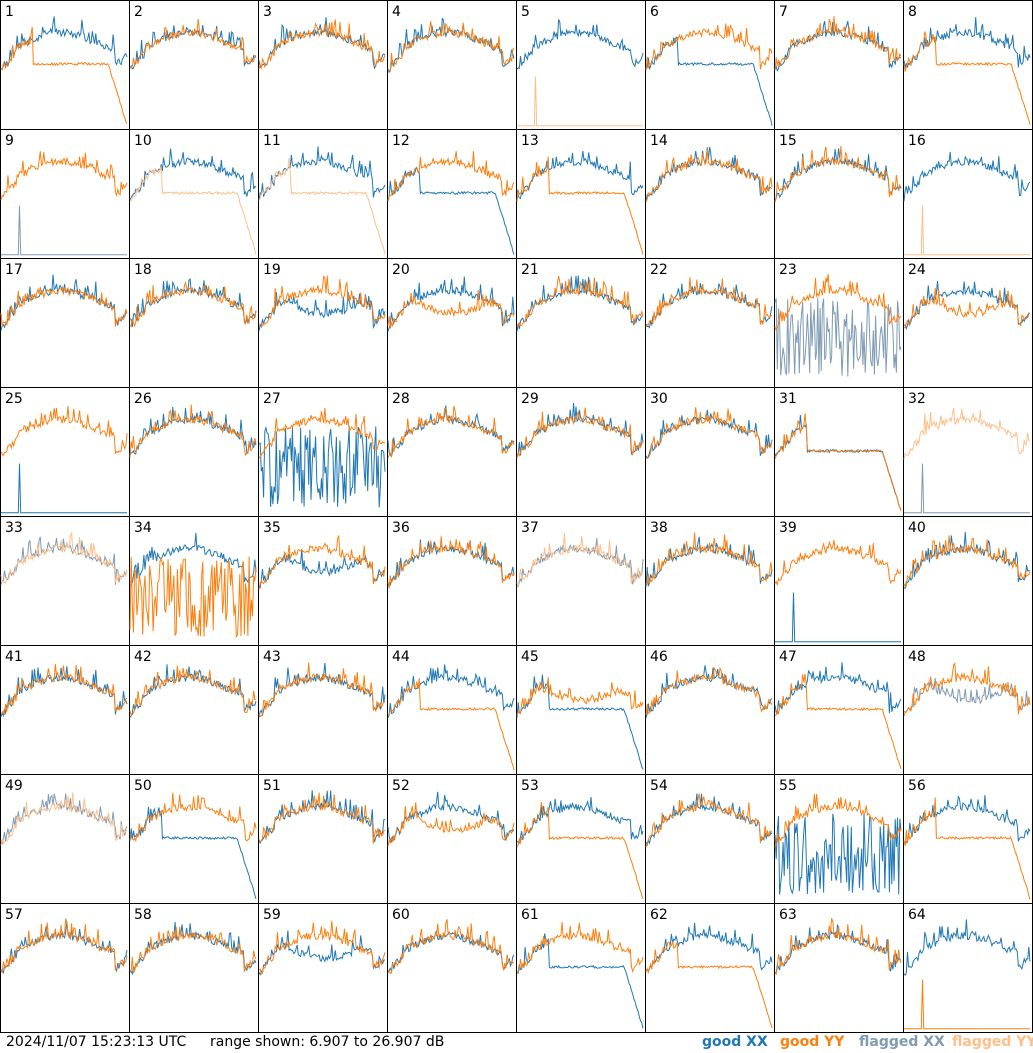  What do you see at coordinates (323, 65) in the screenshot?
I see `tile-3: 3` at bounding box center [323, 65].